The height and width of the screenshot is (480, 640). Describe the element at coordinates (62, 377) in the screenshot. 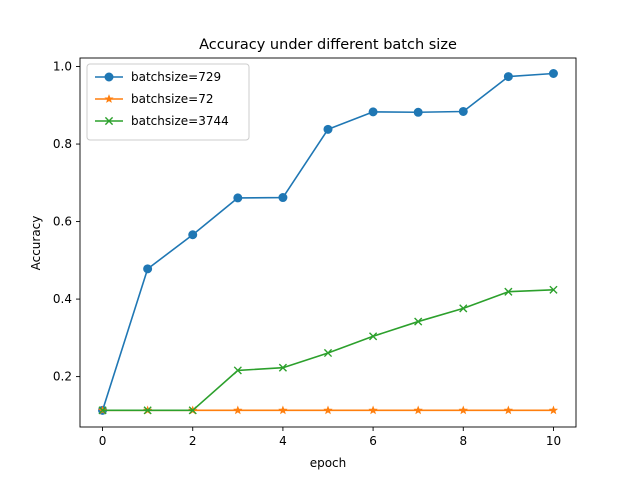

I see `y-tick-label: 0.2` at that location.